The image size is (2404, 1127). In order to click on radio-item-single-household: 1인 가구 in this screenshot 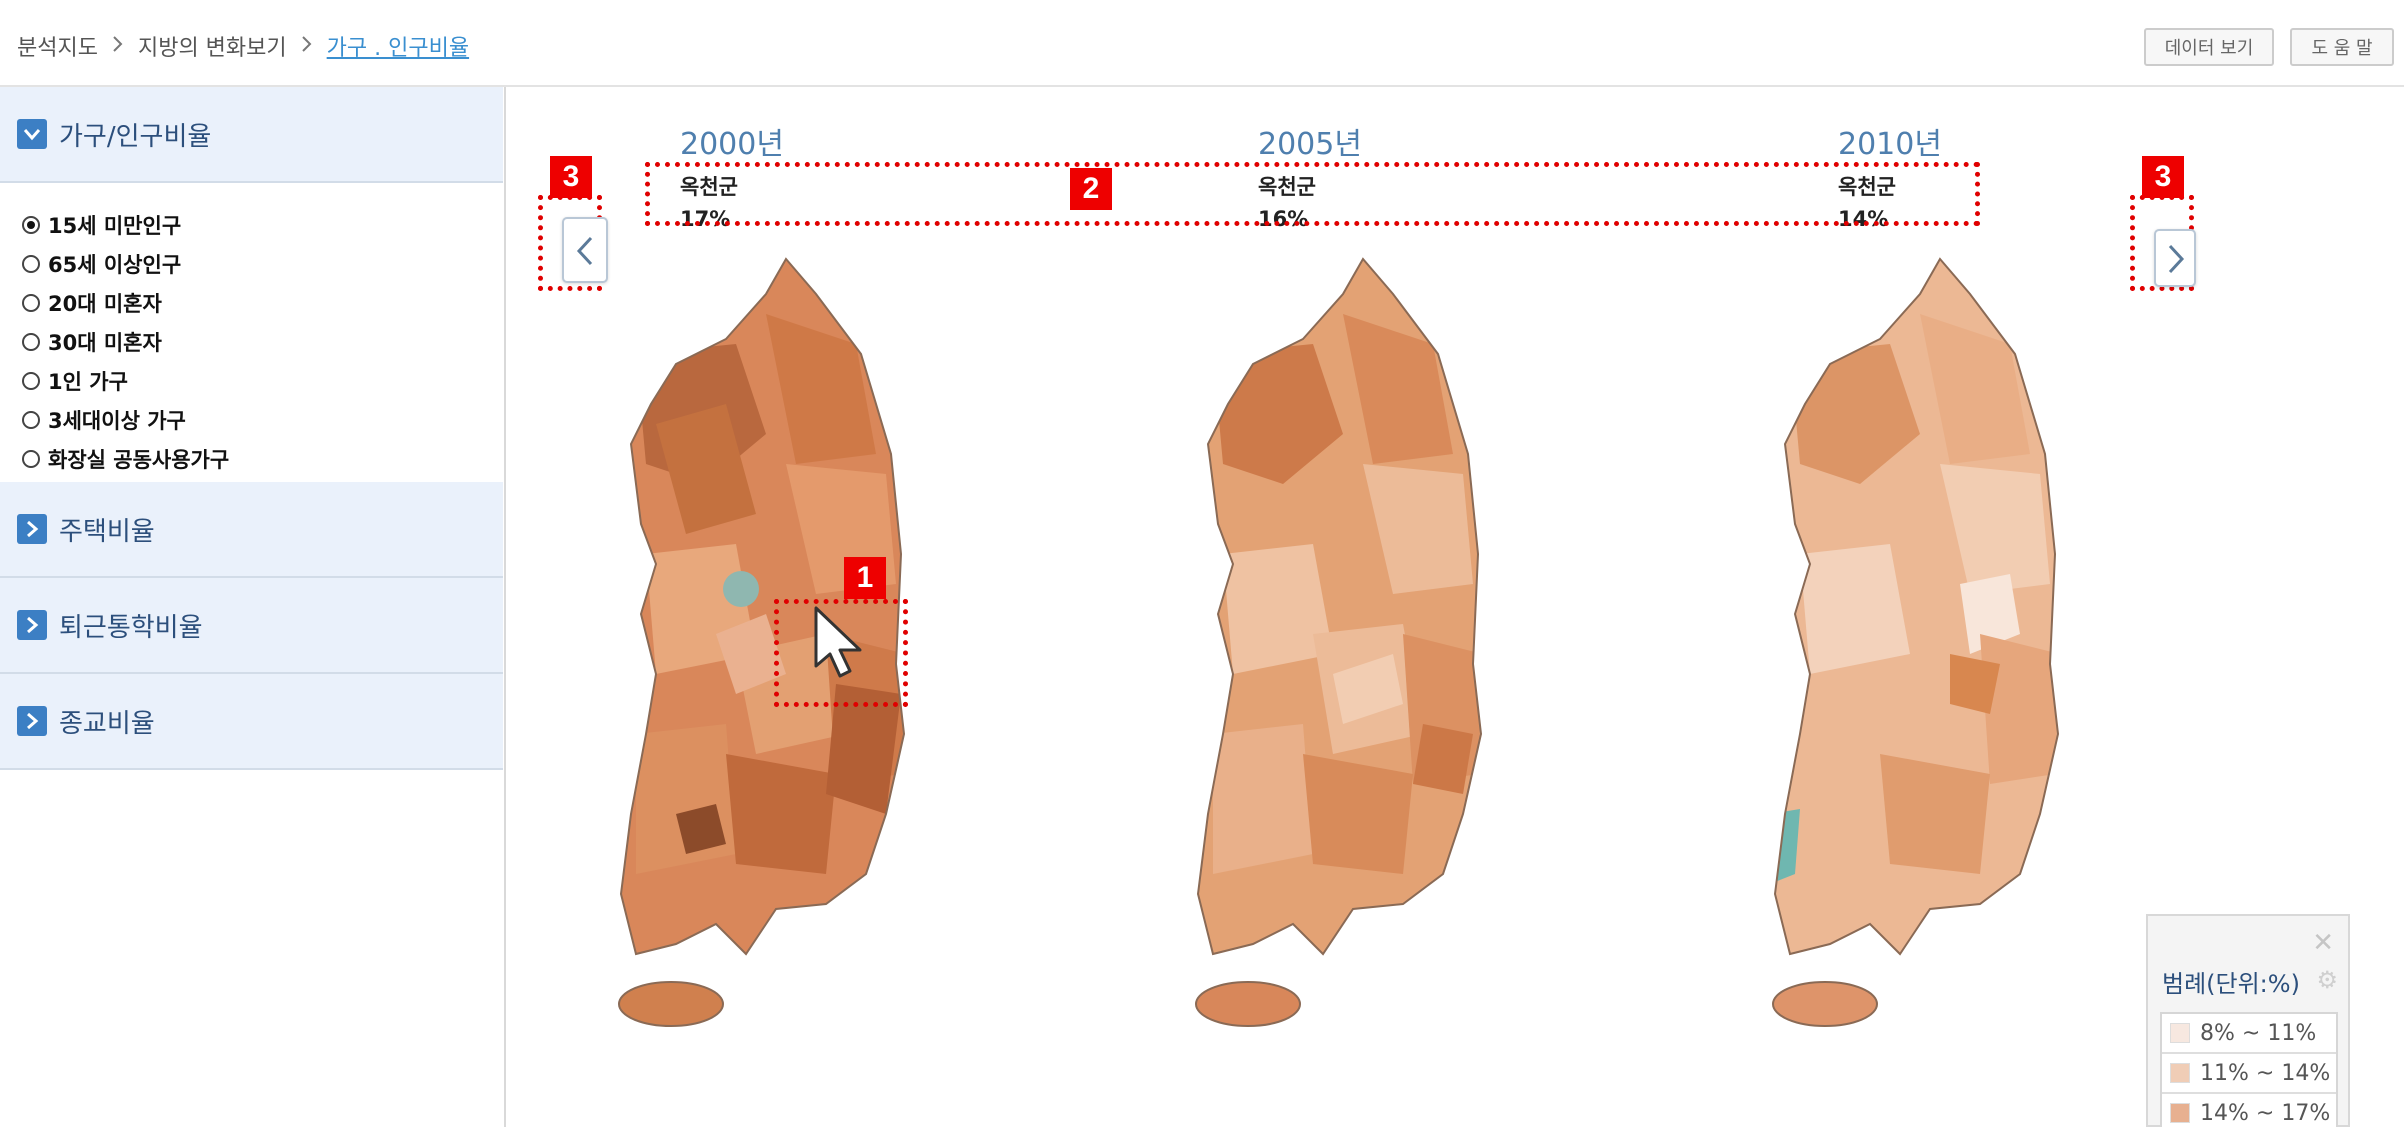, I will do `click(125, 380)`.